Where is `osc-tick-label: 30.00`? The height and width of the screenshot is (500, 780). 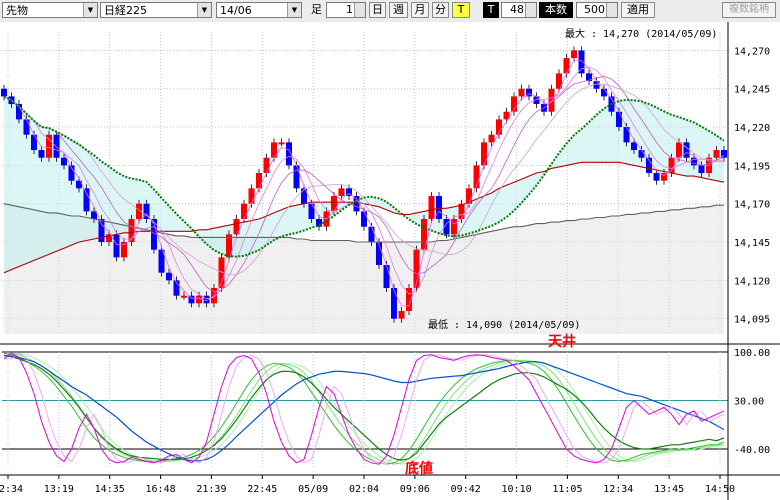 osc-tick-label: 30.00 is located at coordinates (749, 401).